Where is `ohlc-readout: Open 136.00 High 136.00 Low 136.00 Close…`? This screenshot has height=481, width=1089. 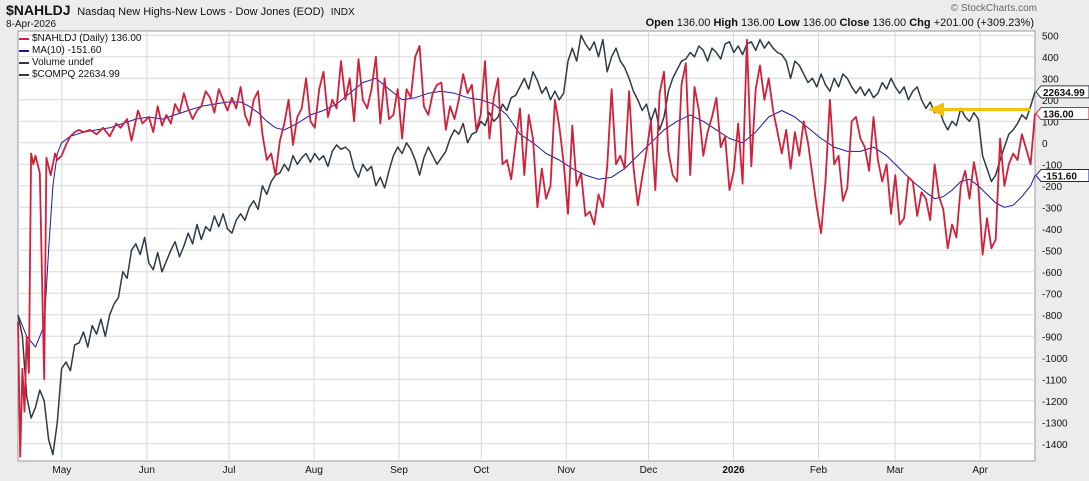
ohlc-readout: Open 136.00 High 136.00 Low 136.00 Close… is located at coordinates (840, 23).